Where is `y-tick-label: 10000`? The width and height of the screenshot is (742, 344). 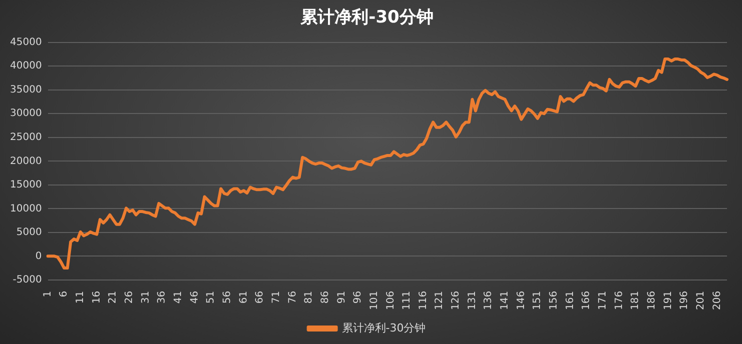 y-tick-label: 10000 is located at coordinates (26, 208).